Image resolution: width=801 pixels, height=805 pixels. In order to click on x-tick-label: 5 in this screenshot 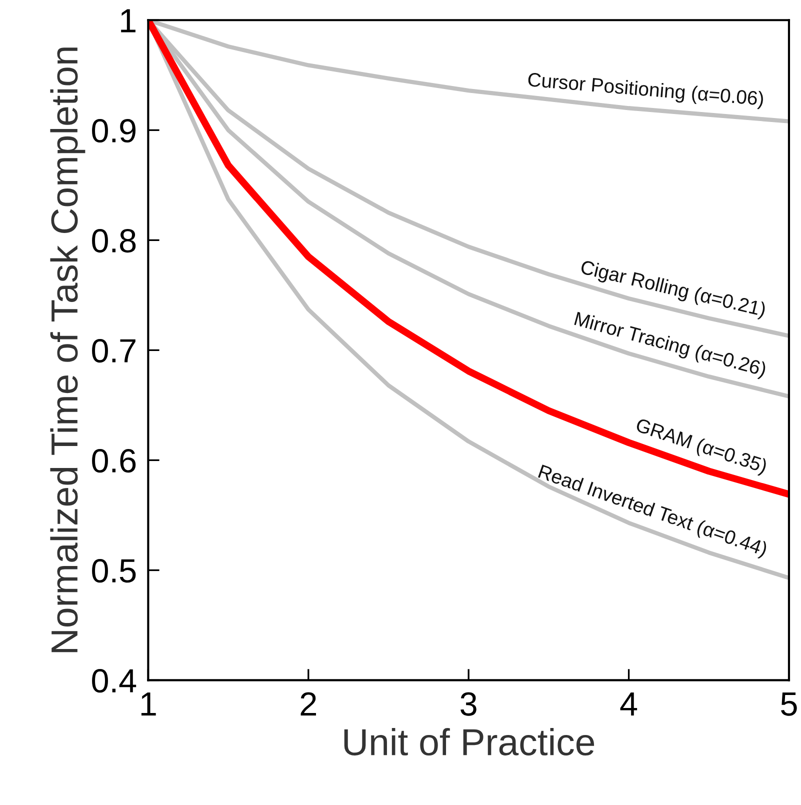, I will do `click(789, 704)`.